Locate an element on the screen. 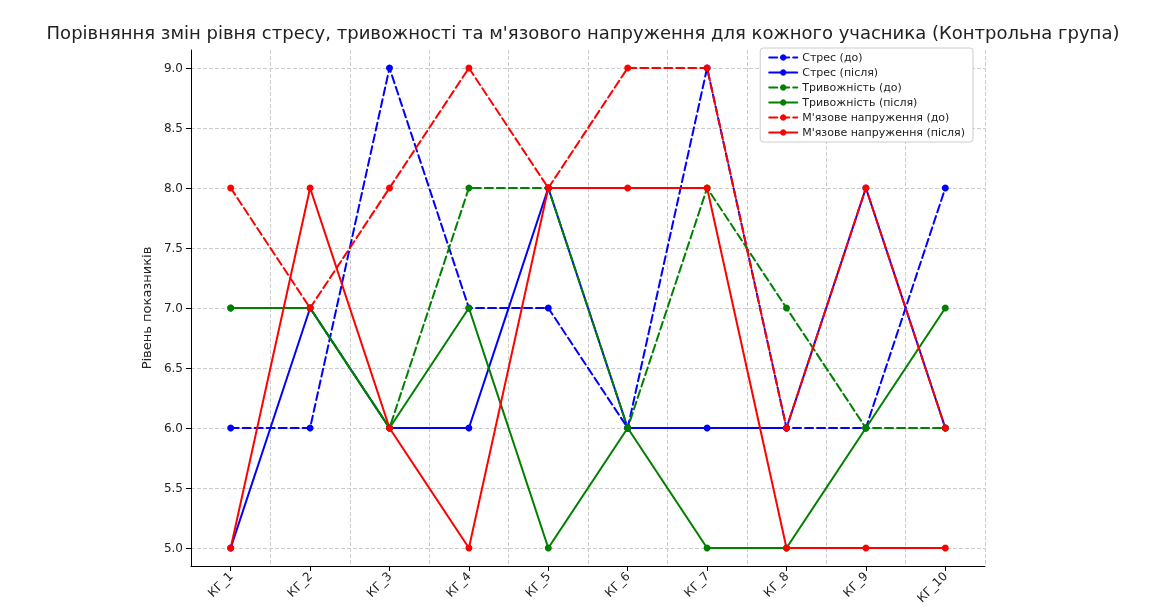 Image resolution: width=1166 pixels, height=616 pixels. legend-label: Стрес (до) is located at coordinates (832, 57).